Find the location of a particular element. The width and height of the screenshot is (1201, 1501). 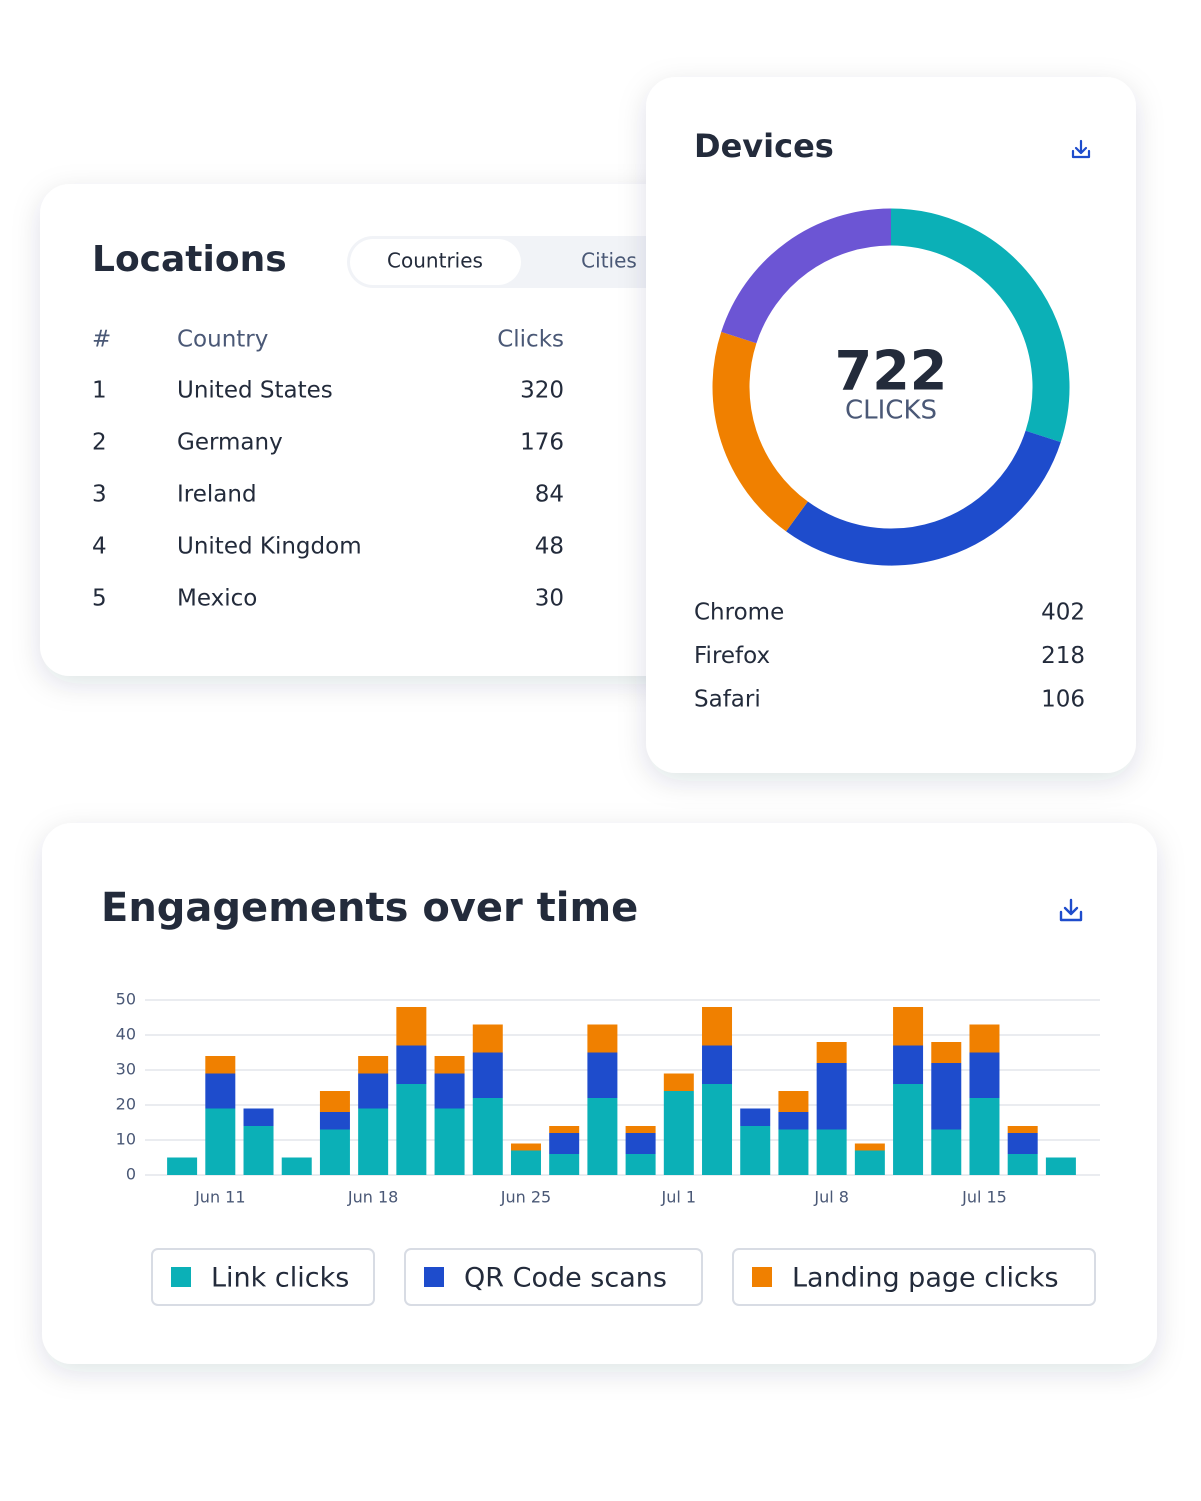

x-tick-label: Jun 18 is located at coordinates (372, 1197).